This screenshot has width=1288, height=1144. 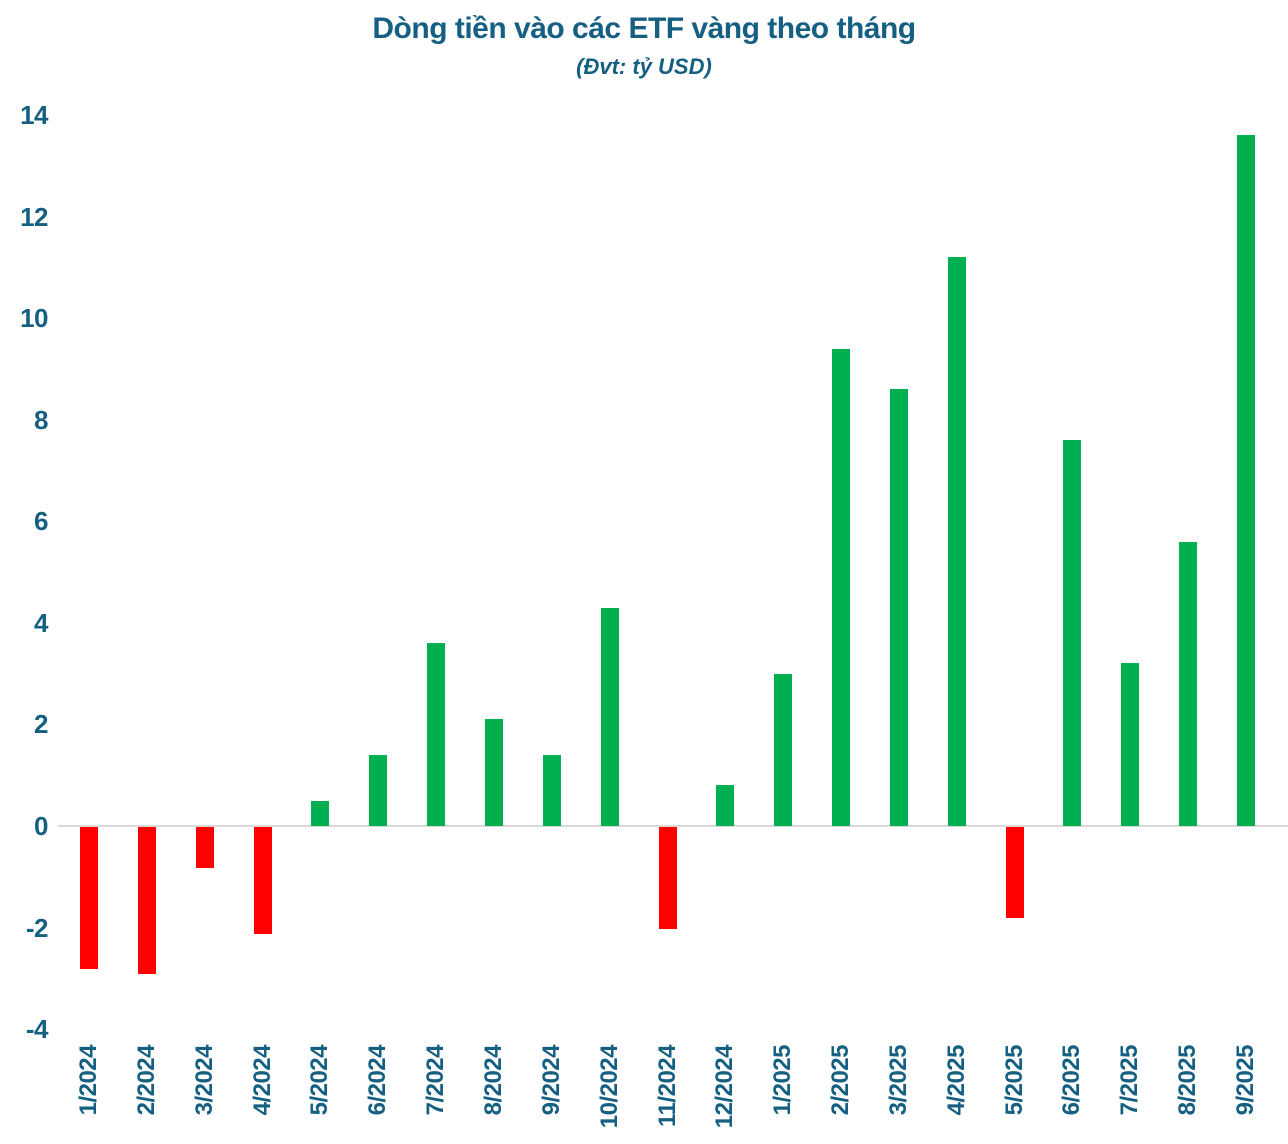 What do you see at coordinates (609, 1087) in the screenshot?
I see `x-tick-label: 10/2024` at bounding box center [609, 1087].